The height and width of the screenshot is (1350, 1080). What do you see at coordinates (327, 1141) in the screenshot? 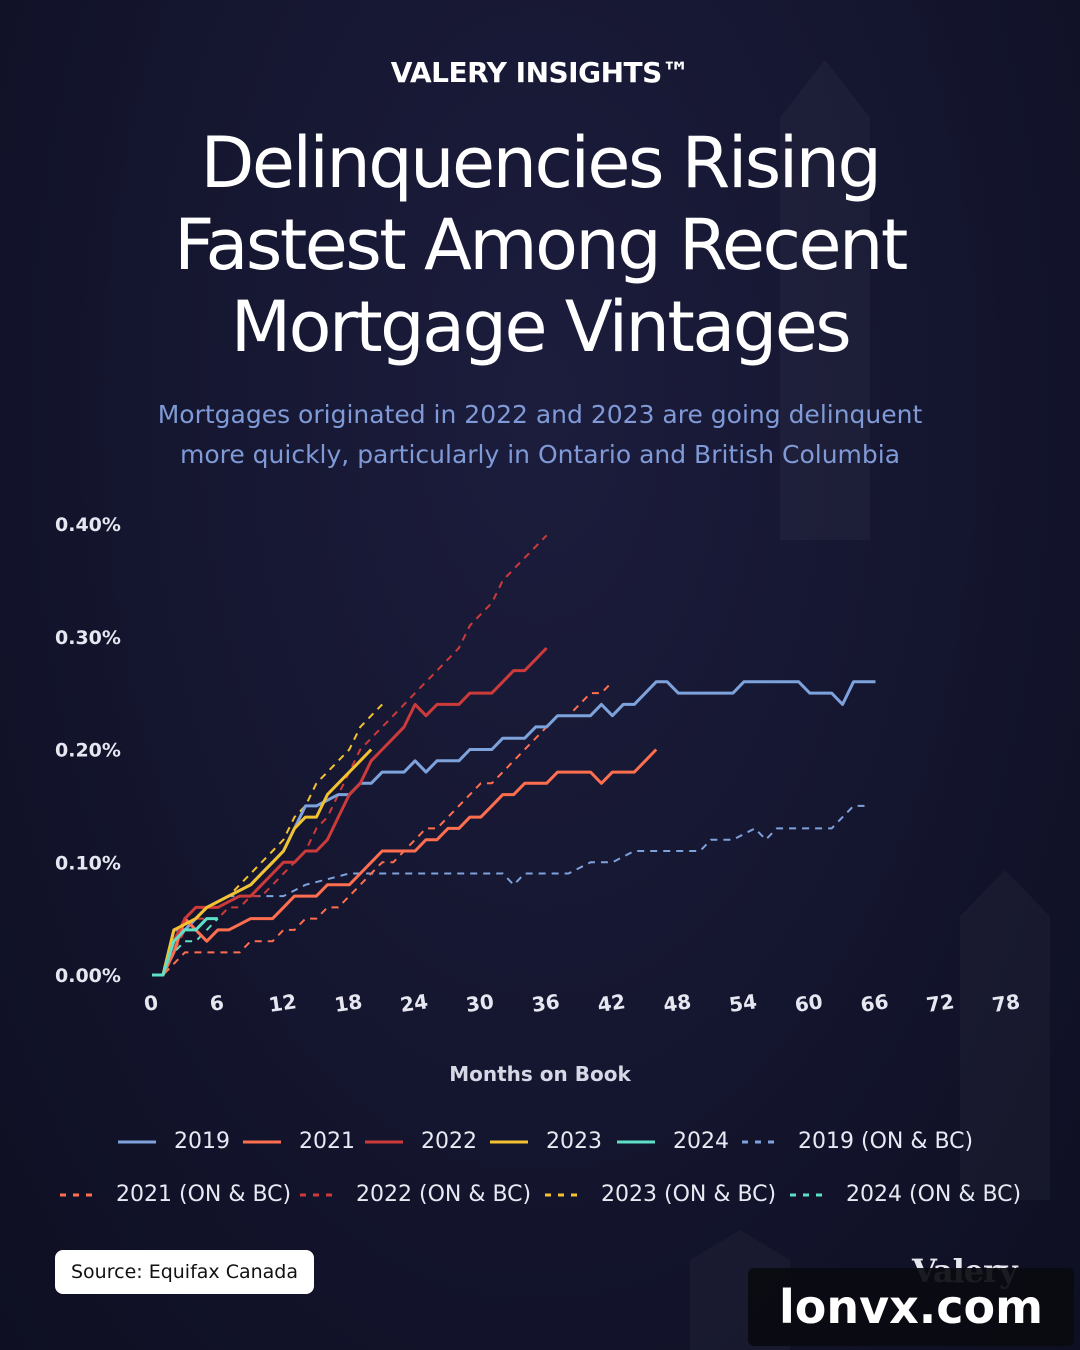
I see `legend-label: 2021` at bounding box center [327, 1141].